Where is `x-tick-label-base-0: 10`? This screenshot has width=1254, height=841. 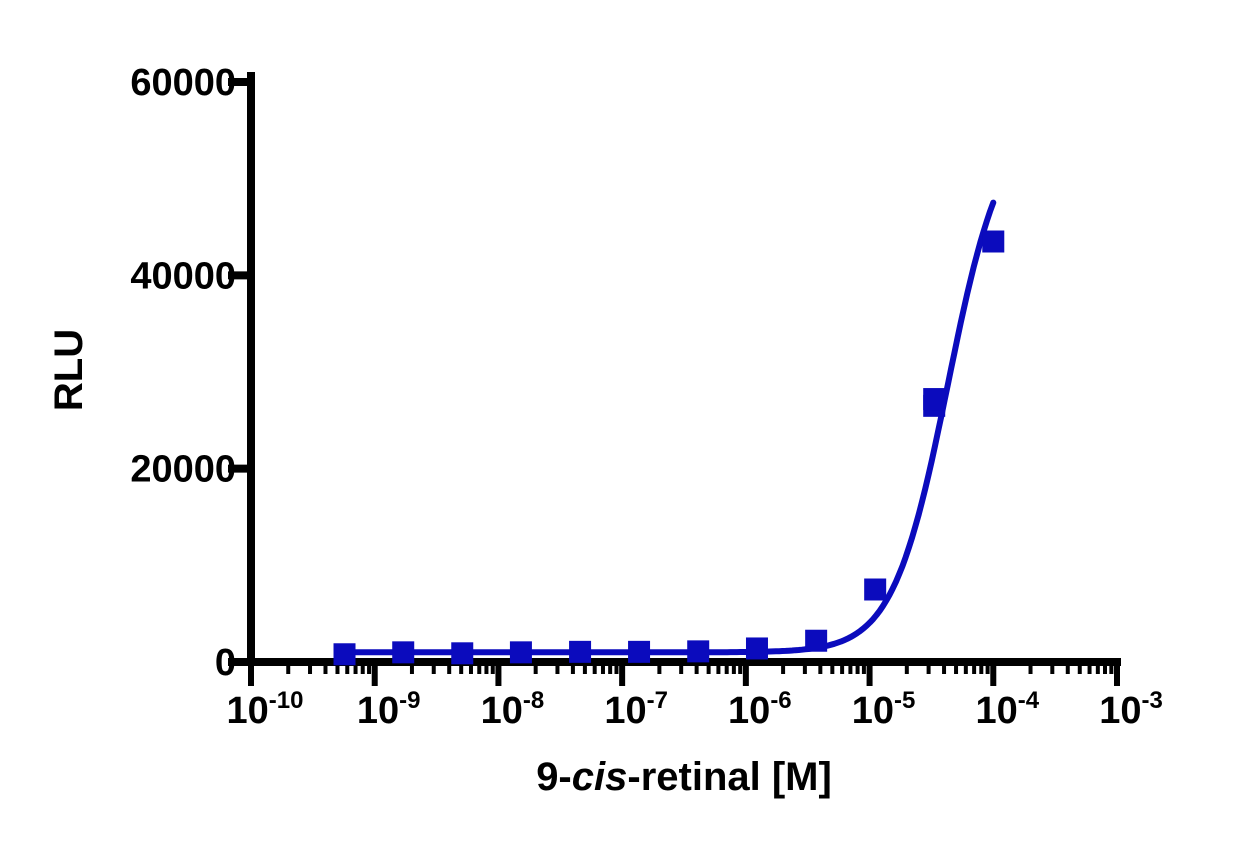 x-tick-label-base-0: 10 is located at coordinates (248, 711).